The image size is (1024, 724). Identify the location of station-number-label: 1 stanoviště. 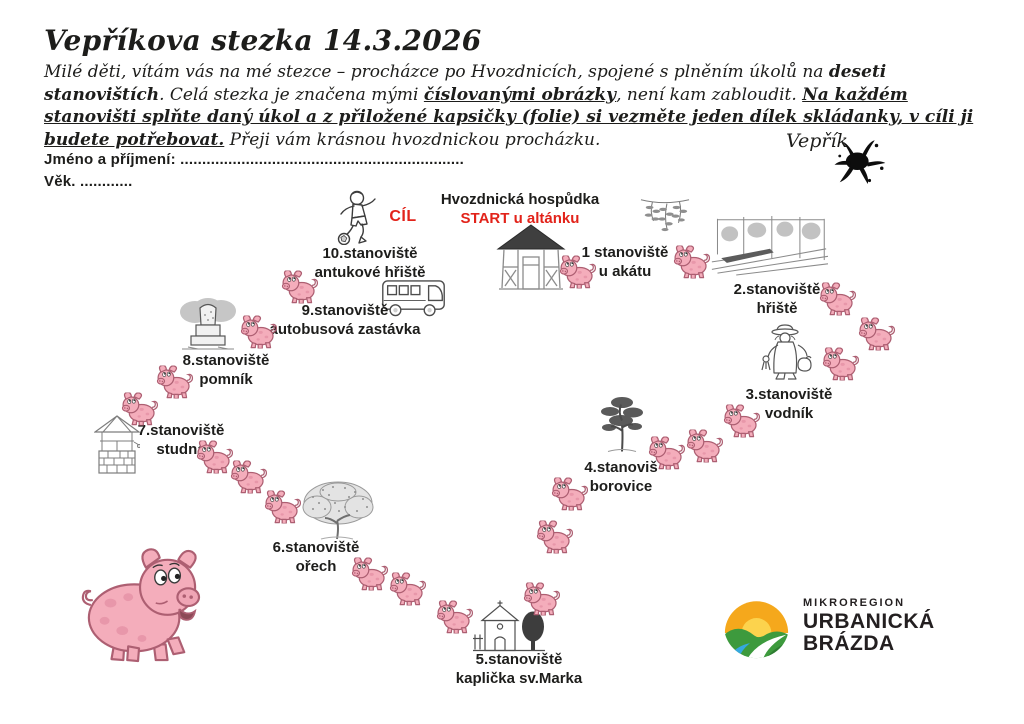
(625, 252).